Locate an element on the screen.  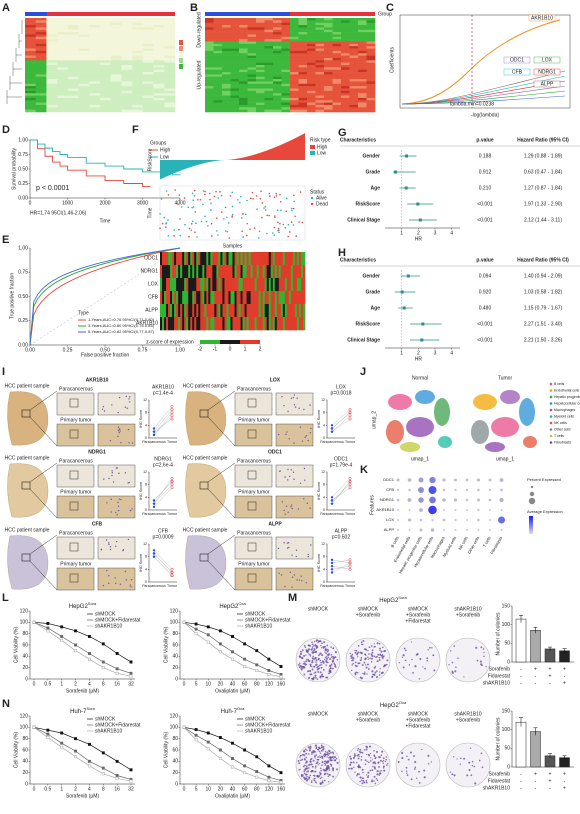
row-label: RiskScore is located at coordinates (368, 204).